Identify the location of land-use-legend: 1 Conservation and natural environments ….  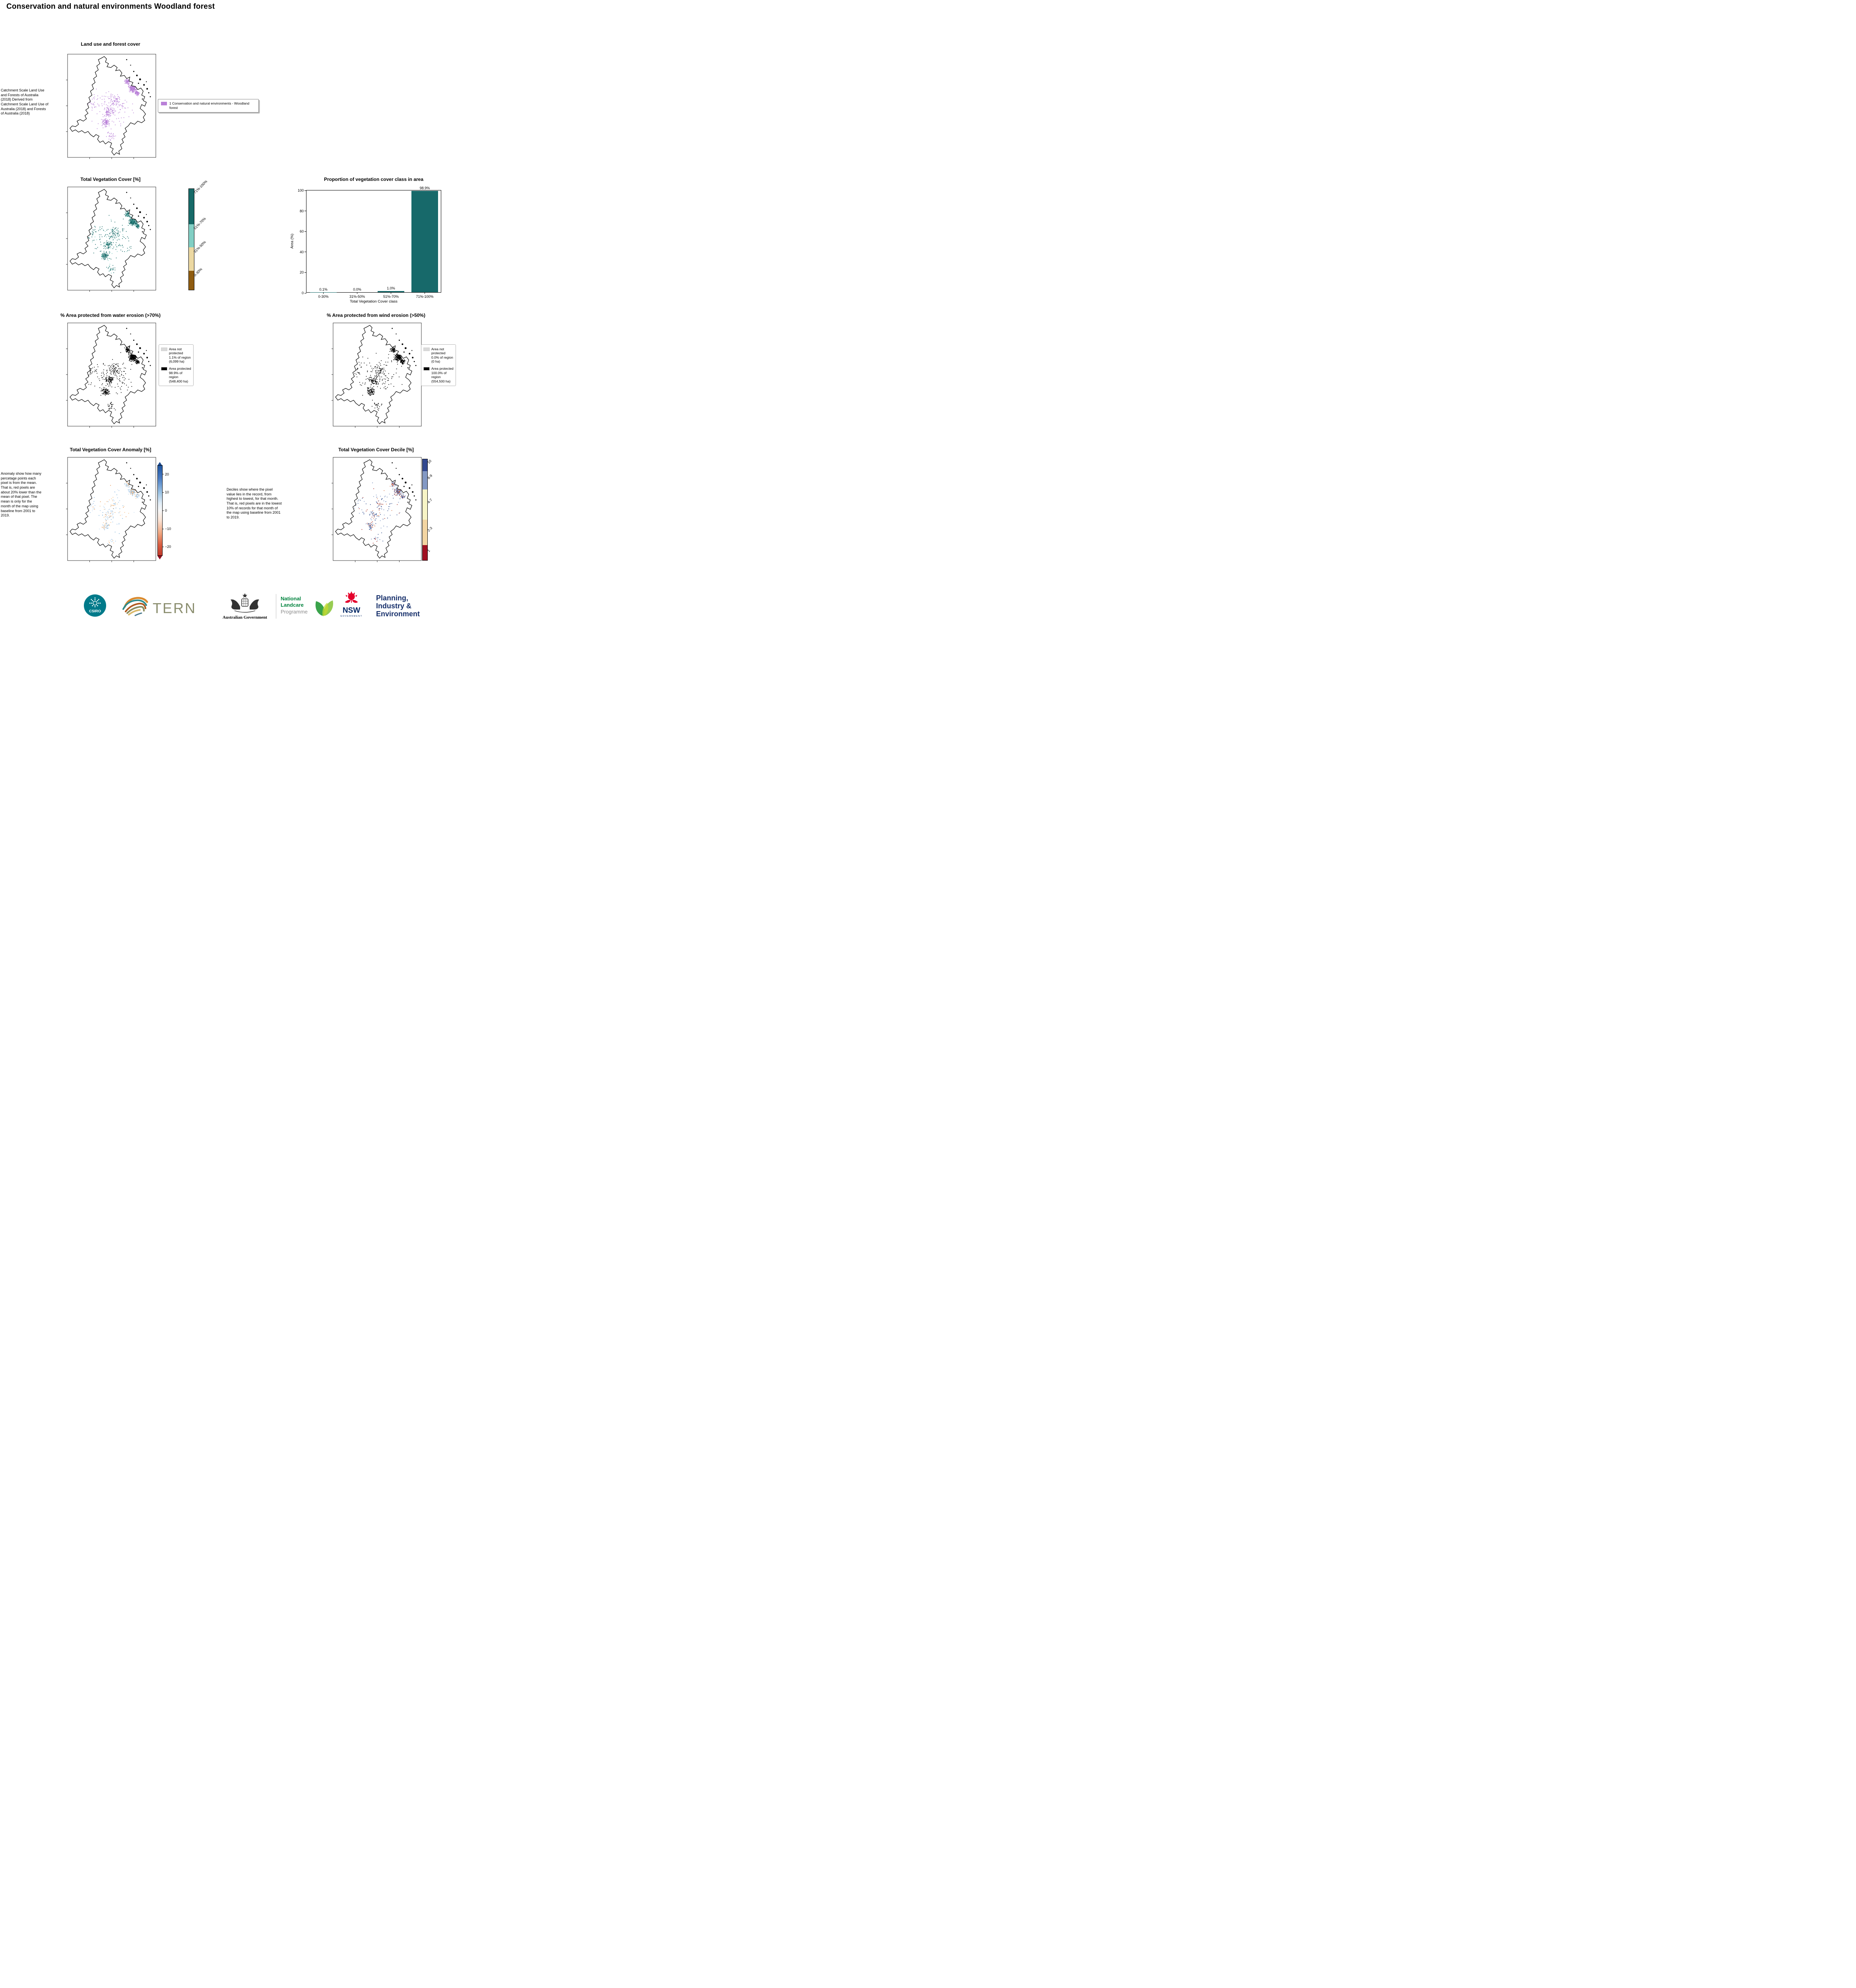
(208, 106).